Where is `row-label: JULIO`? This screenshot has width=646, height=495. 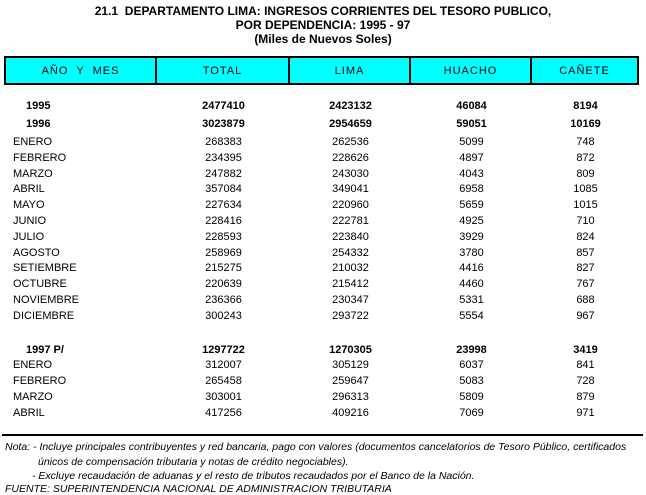 row-label: JULIO is located at coordinates (29, 236).